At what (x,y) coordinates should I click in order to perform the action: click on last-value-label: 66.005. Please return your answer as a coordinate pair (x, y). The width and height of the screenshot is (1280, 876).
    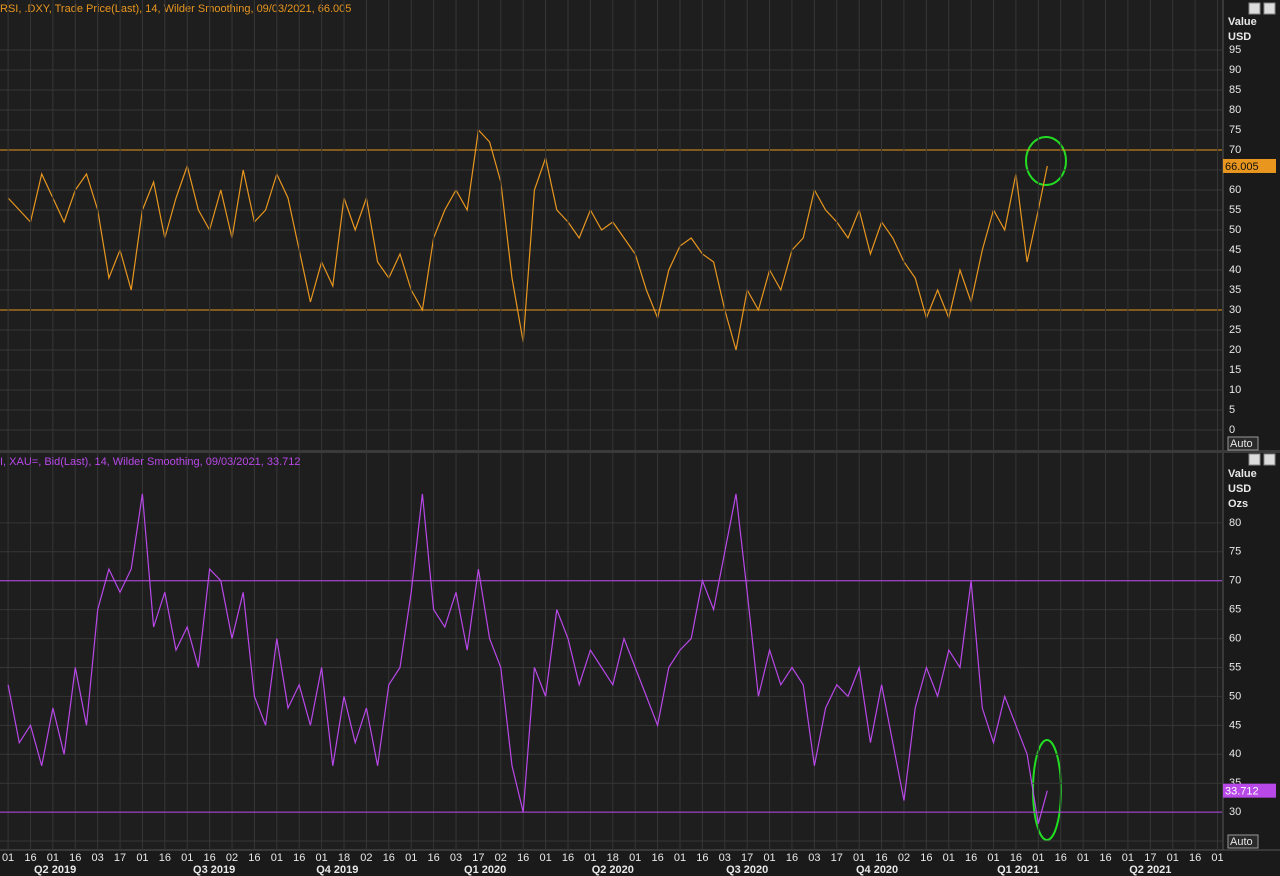
    Looking at the image, I should click on (1242, 167).